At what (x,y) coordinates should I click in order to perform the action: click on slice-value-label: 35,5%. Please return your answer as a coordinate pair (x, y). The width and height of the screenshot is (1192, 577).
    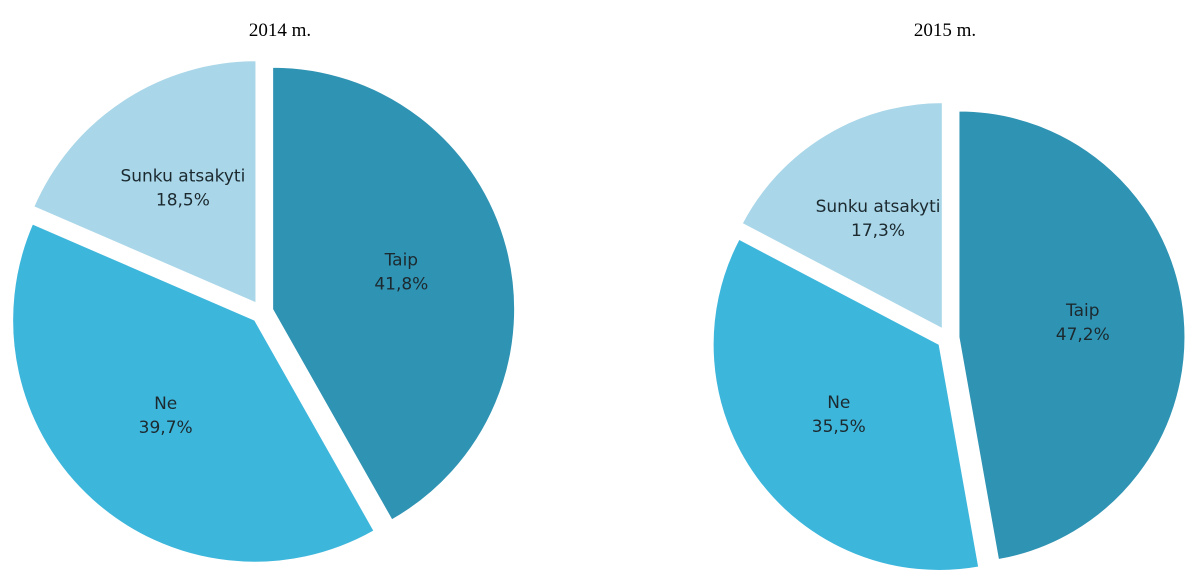
    Looking at the image, I should click on (839, 427).